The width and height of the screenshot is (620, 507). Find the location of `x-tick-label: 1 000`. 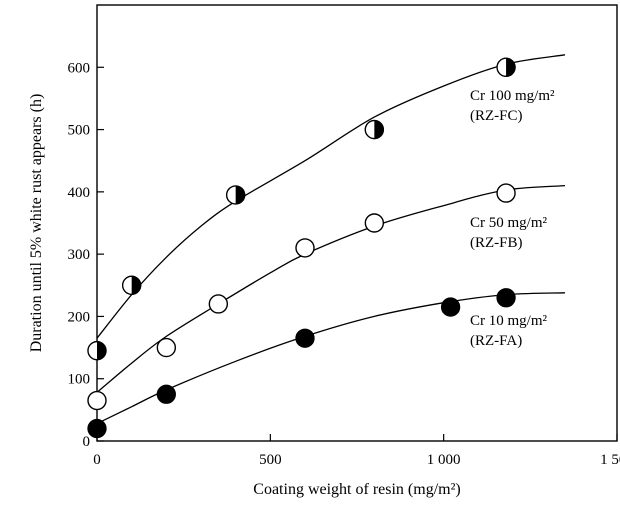

x-tick-label: 1 000 is located at coordinates (444, 460).